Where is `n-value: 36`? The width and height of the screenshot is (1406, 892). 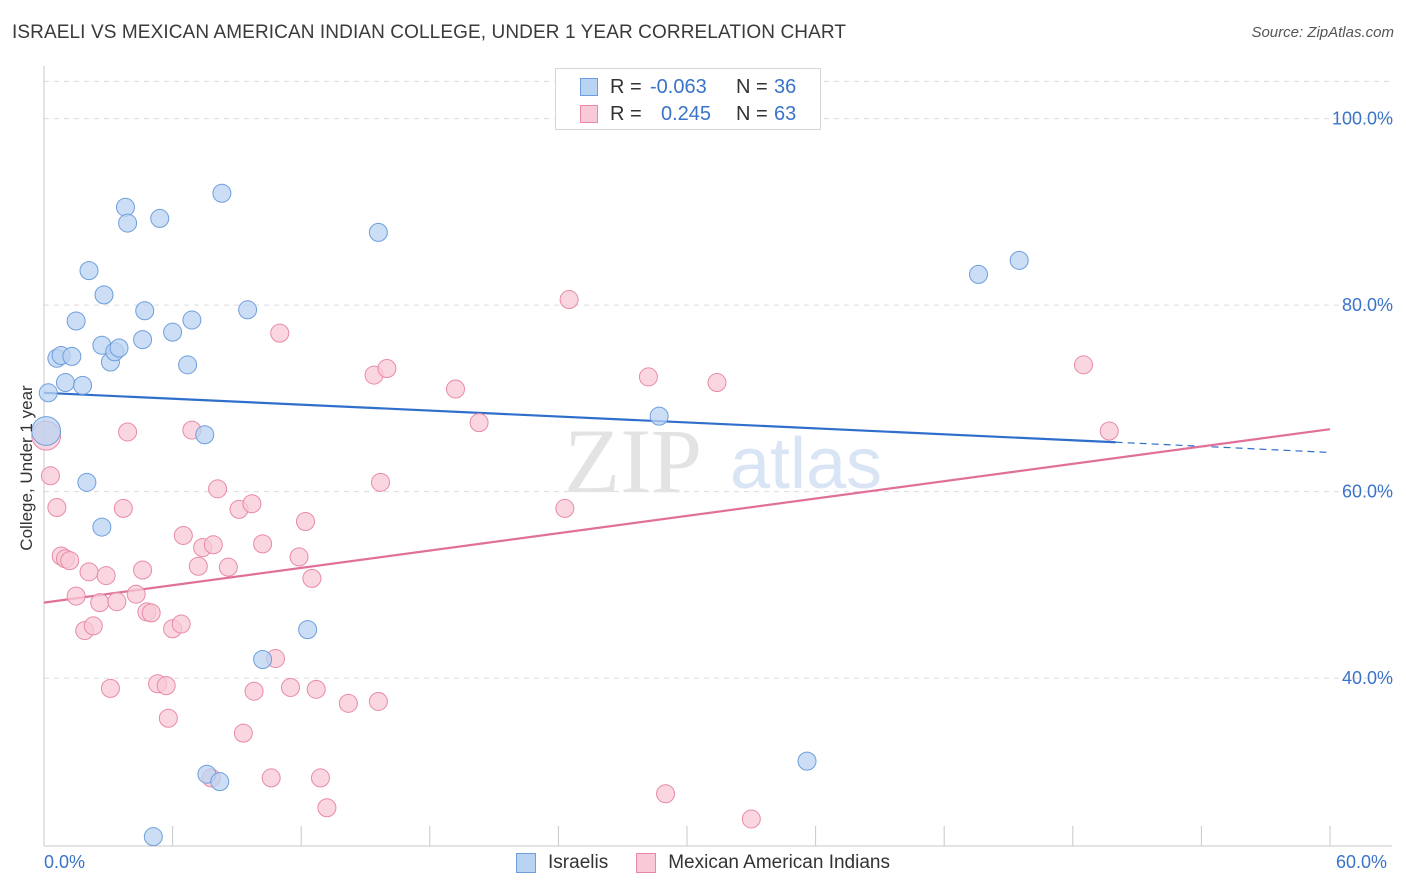 n-value: 36 is located at coordinates (785, 86).